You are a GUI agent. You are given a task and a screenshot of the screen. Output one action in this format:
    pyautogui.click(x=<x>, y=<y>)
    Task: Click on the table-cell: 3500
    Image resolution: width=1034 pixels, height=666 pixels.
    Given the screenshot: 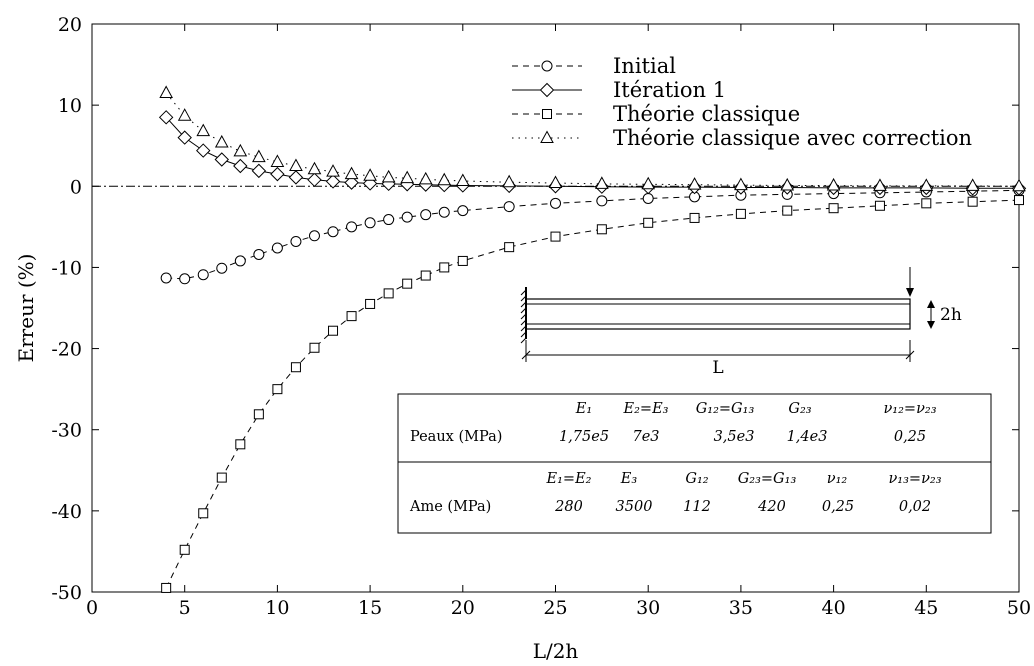 What is the action you would take?
    pyautogui.click(x=634, y=507)
    